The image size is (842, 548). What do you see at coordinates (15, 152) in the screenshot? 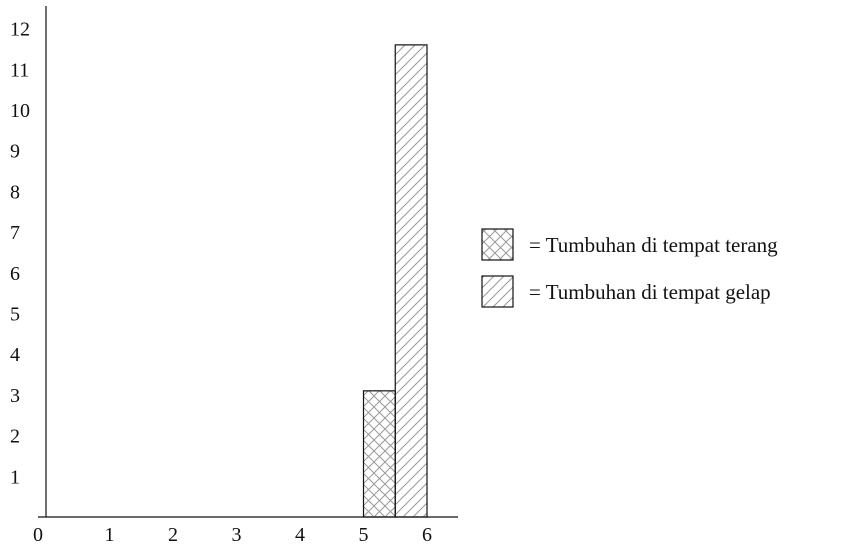
I see `y-tick-label: 9` at bounding box center [15, 152].